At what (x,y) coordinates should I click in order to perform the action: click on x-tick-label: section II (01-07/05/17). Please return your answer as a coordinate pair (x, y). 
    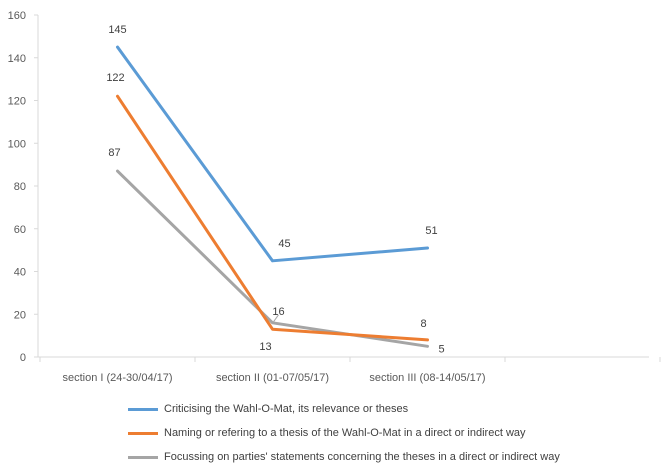
    Looking at the image, I should click on (272, 378).